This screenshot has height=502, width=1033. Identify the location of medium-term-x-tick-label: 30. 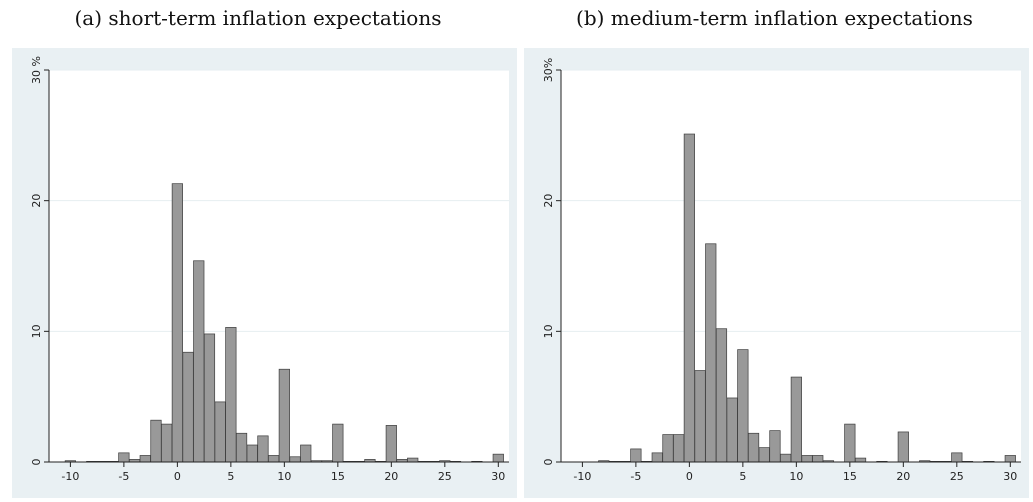
(1010, 476).